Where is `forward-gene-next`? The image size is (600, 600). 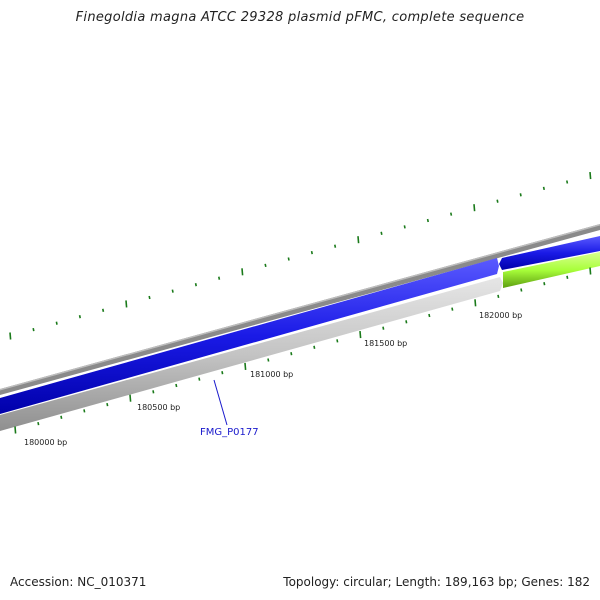 forward-gene-next is located at coordinates (549, 253).